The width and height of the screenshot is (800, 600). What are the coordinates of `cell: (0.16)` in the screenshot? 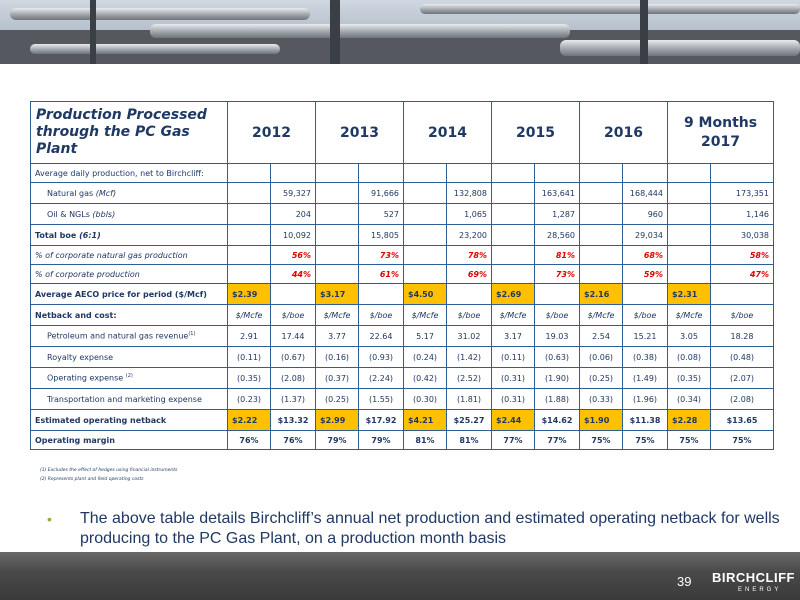 It's located at (337, 357).